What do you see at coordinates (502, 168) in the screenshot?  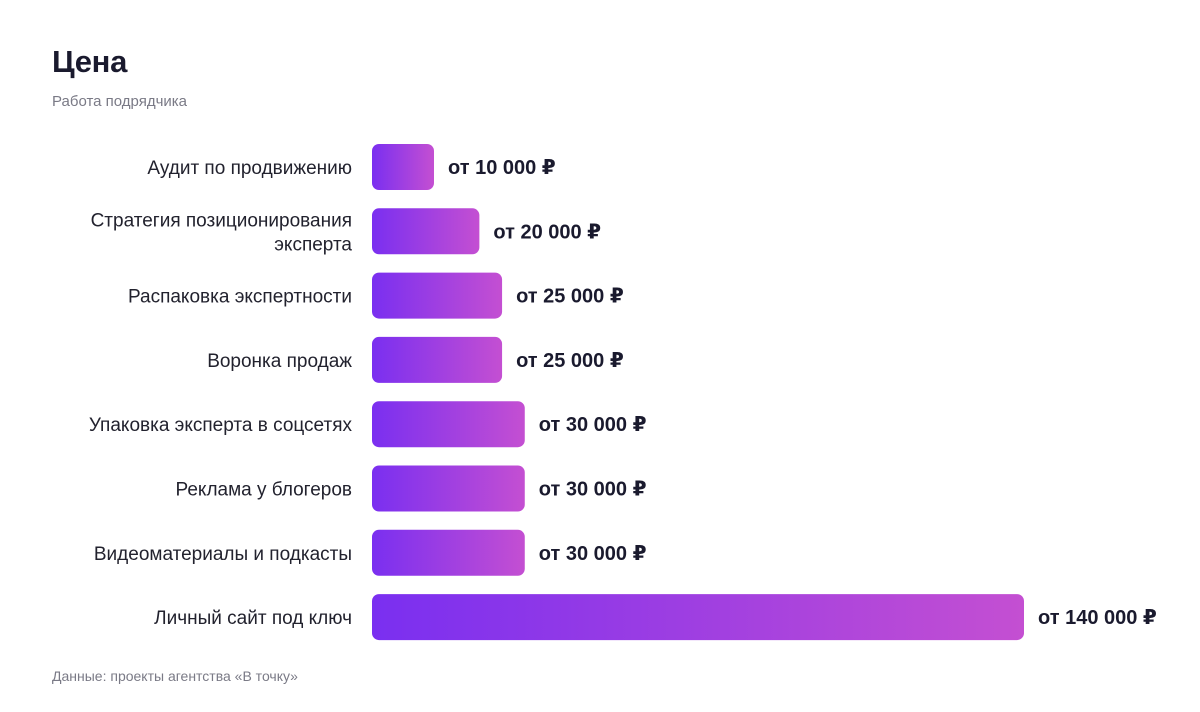 I see `value-label: от 10 000 ₽` at bounding box center [502, 168].